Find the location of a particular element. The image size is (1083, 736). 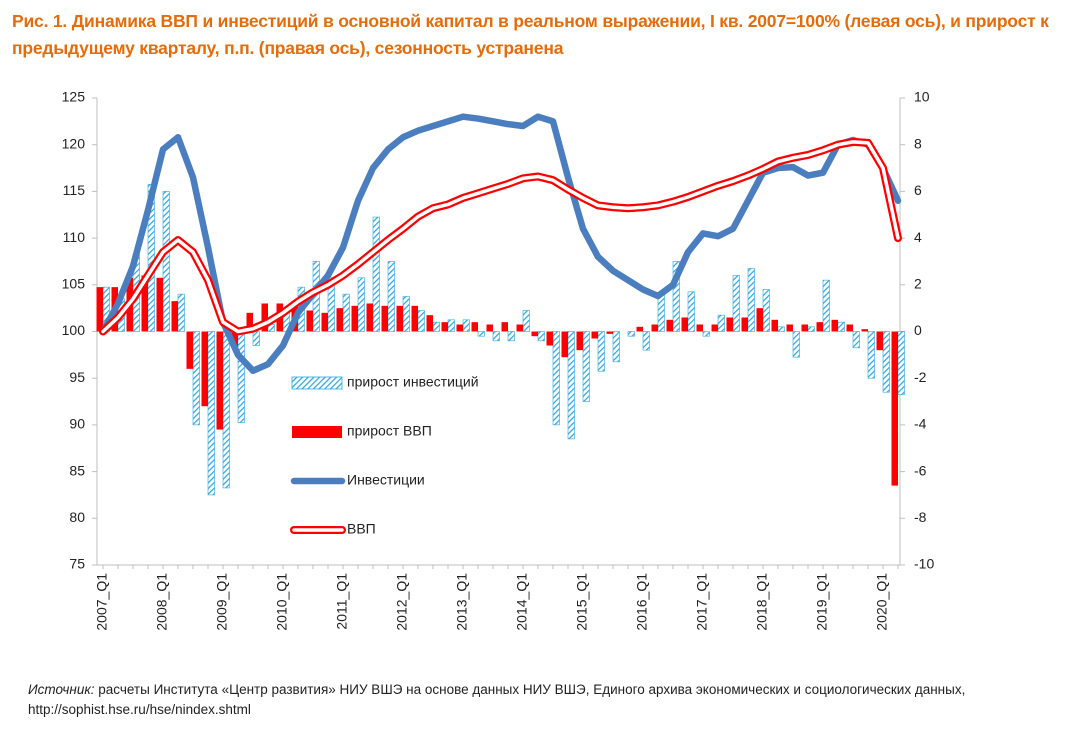

y2-tick-label: 2 is located at coordinates (918, 284).